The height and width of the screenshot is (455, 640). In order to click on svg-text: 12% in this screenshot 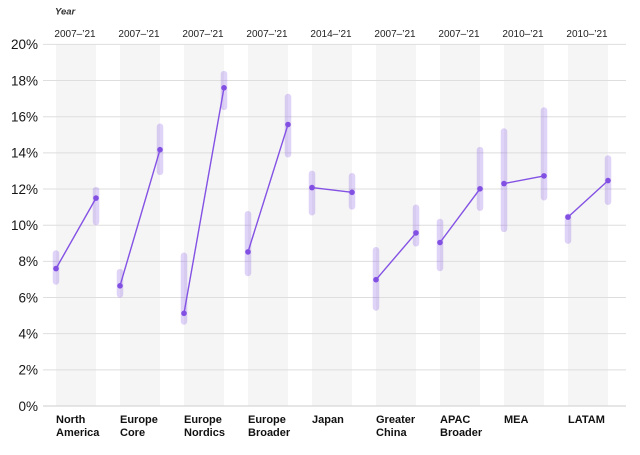, I will do `click(24, 189)`.